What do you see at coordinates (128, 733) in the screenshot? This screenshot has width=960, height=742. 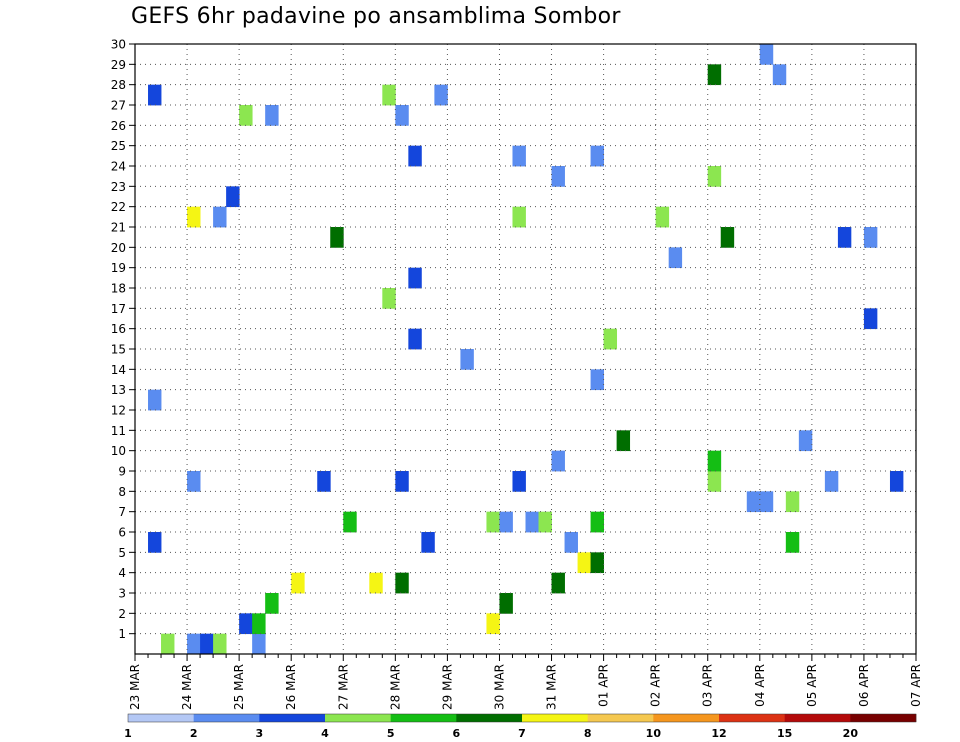 I see `colorbar-label: 1` at bounding box center [128, 733].